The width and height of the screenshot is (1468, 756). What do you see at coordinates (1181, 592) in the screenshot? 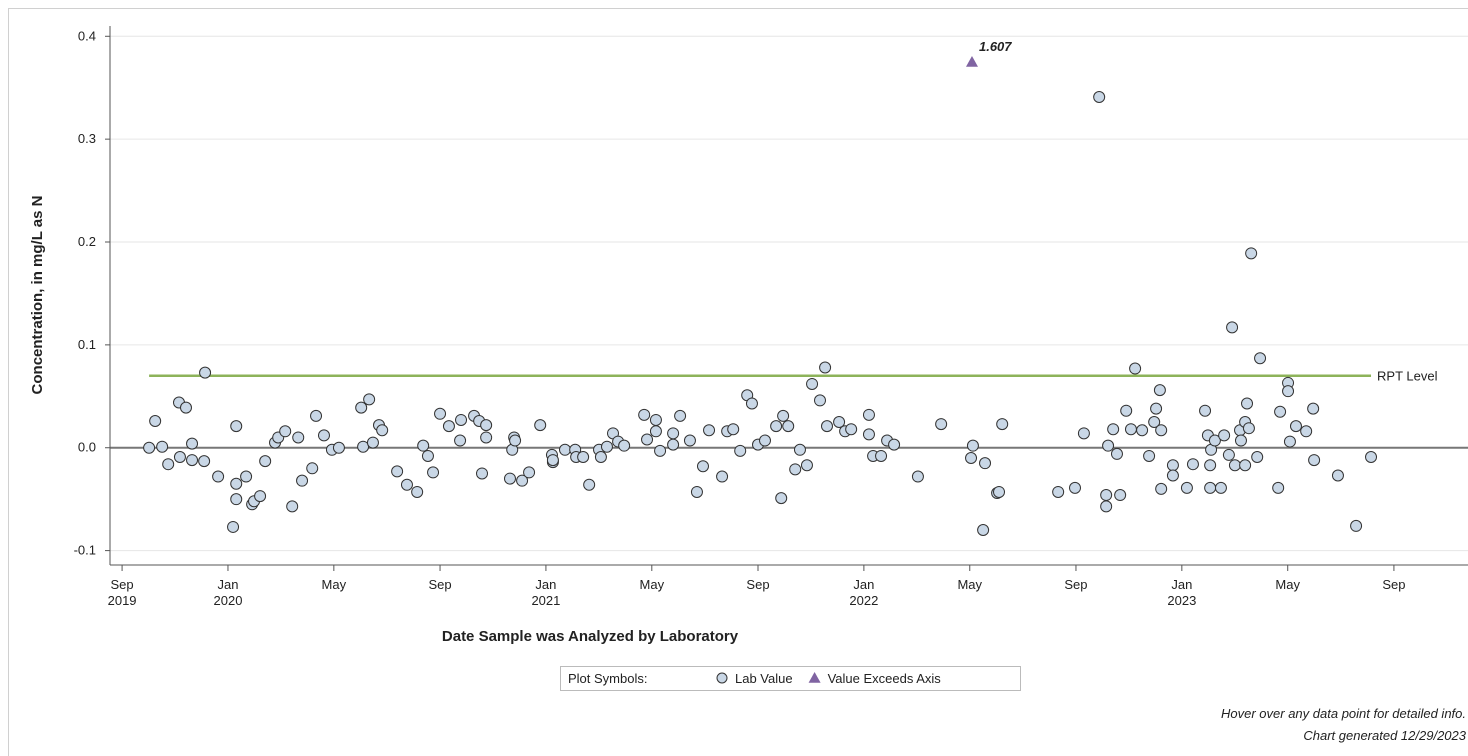
I see `x-tick-label: Jan 2023` at bounding box center [1181, 592].